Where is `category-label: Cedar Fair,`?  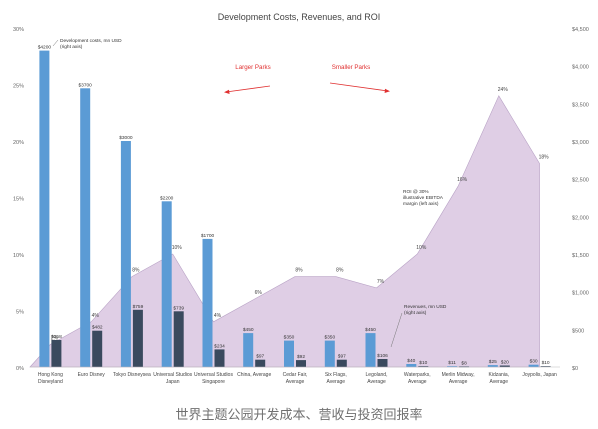 category-label: Cedar Fair, is located at coordinates (295, 375).